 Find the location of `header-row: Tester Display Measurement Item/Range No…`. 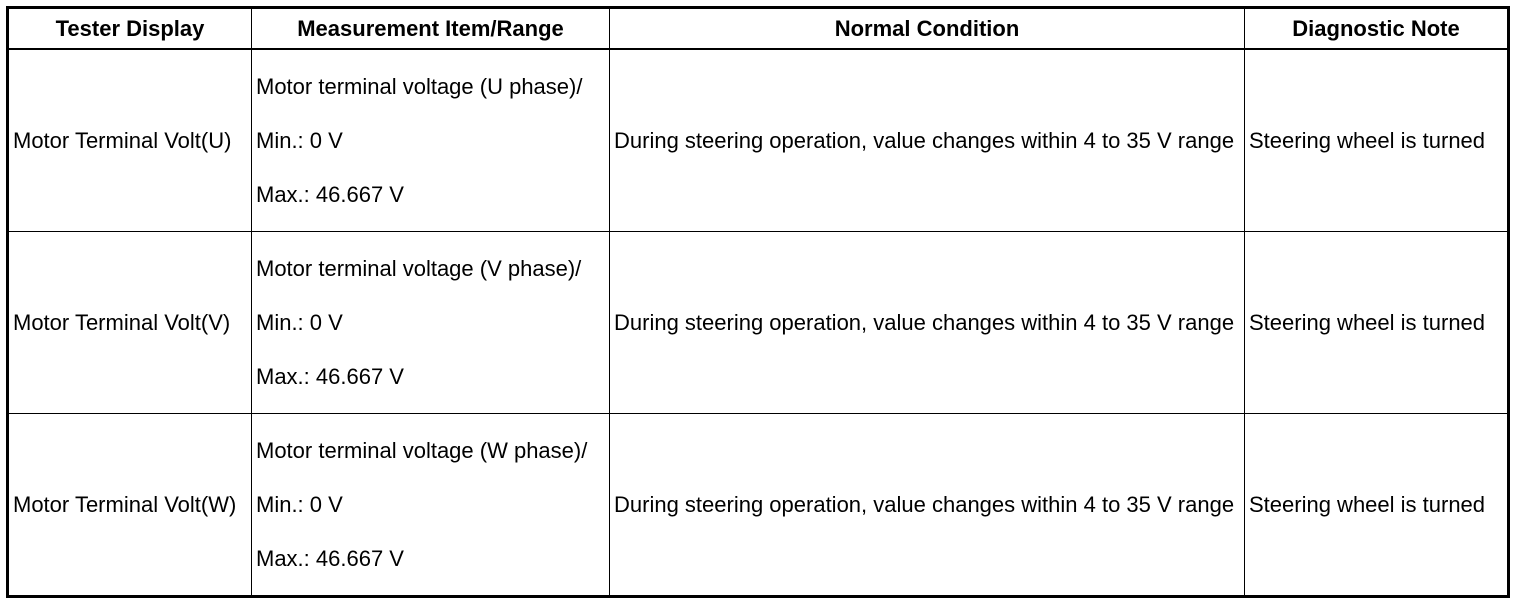

header-row: Tester Display Measurement Item/Range No… is located at coordinates (758, 28).